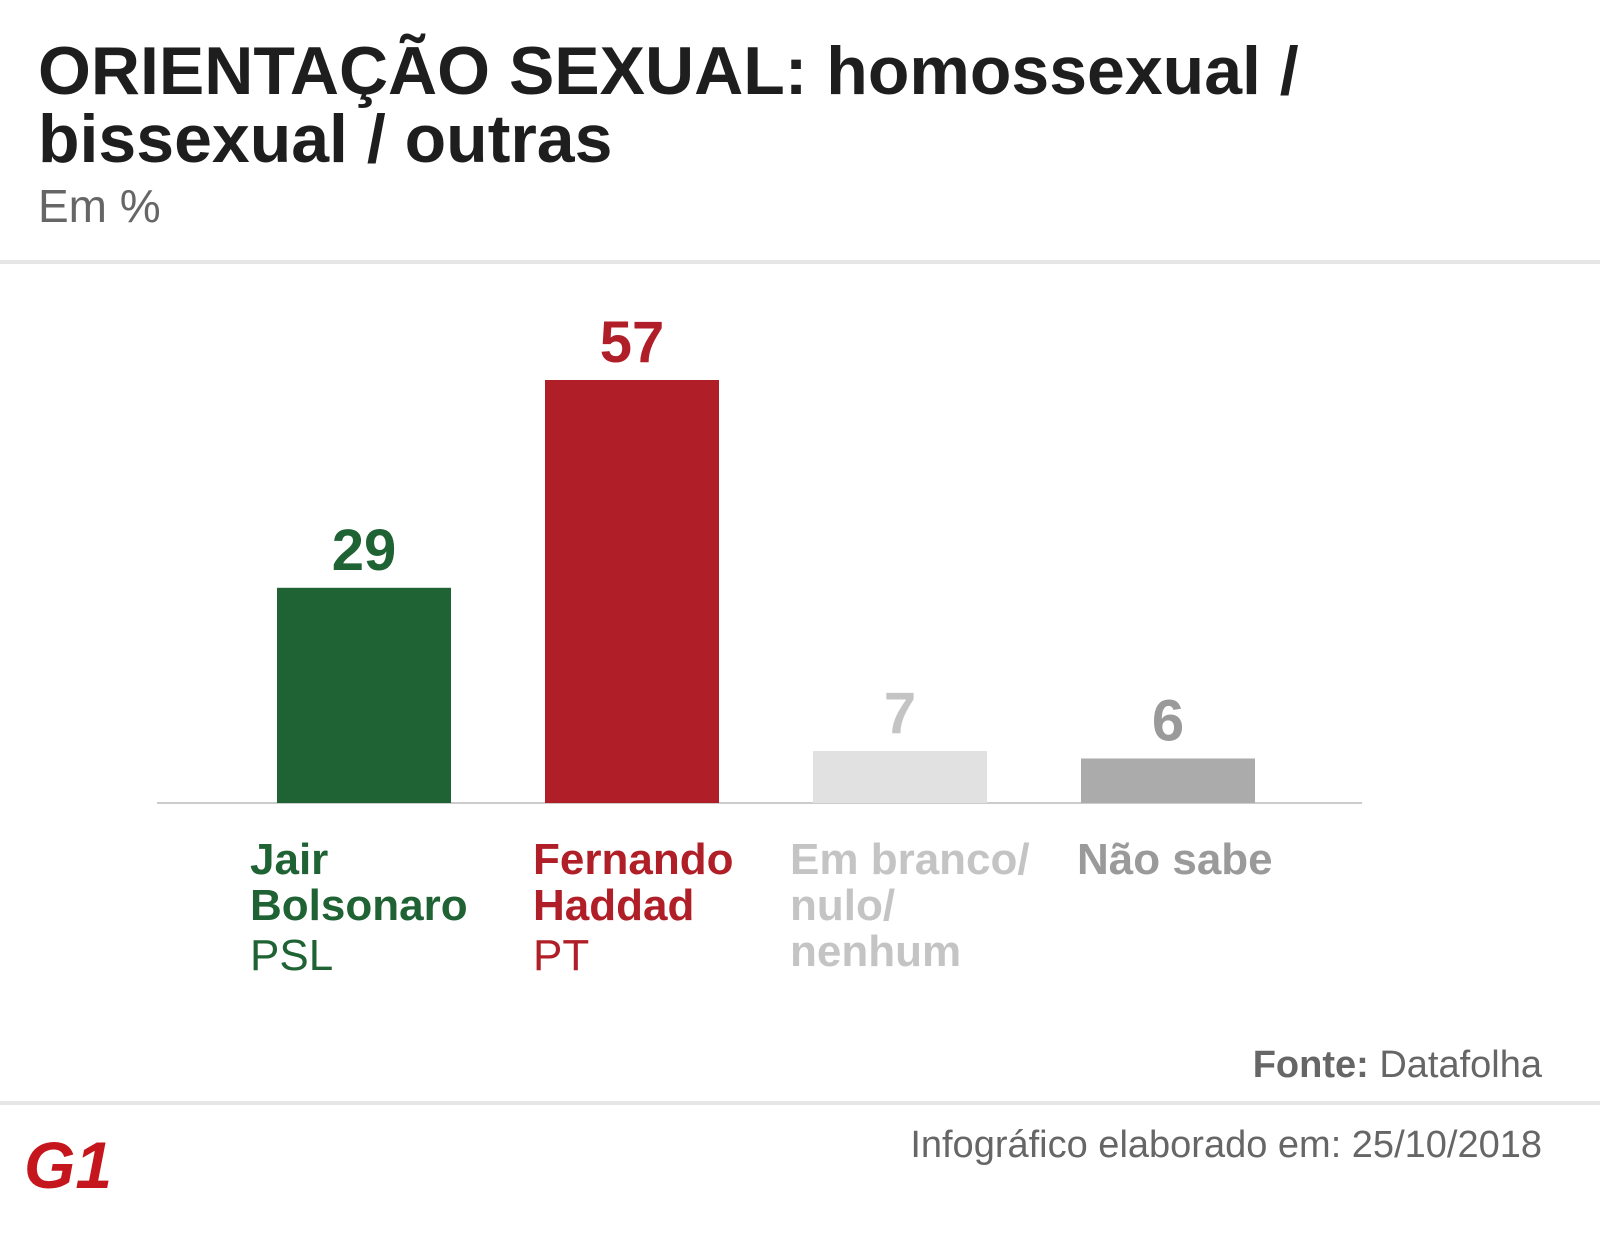 The width and height of the screenshot is (1600, 1248). Describe the element at coordinates (900, 713) in the screenshot. I see `value-label: 7` at that location.